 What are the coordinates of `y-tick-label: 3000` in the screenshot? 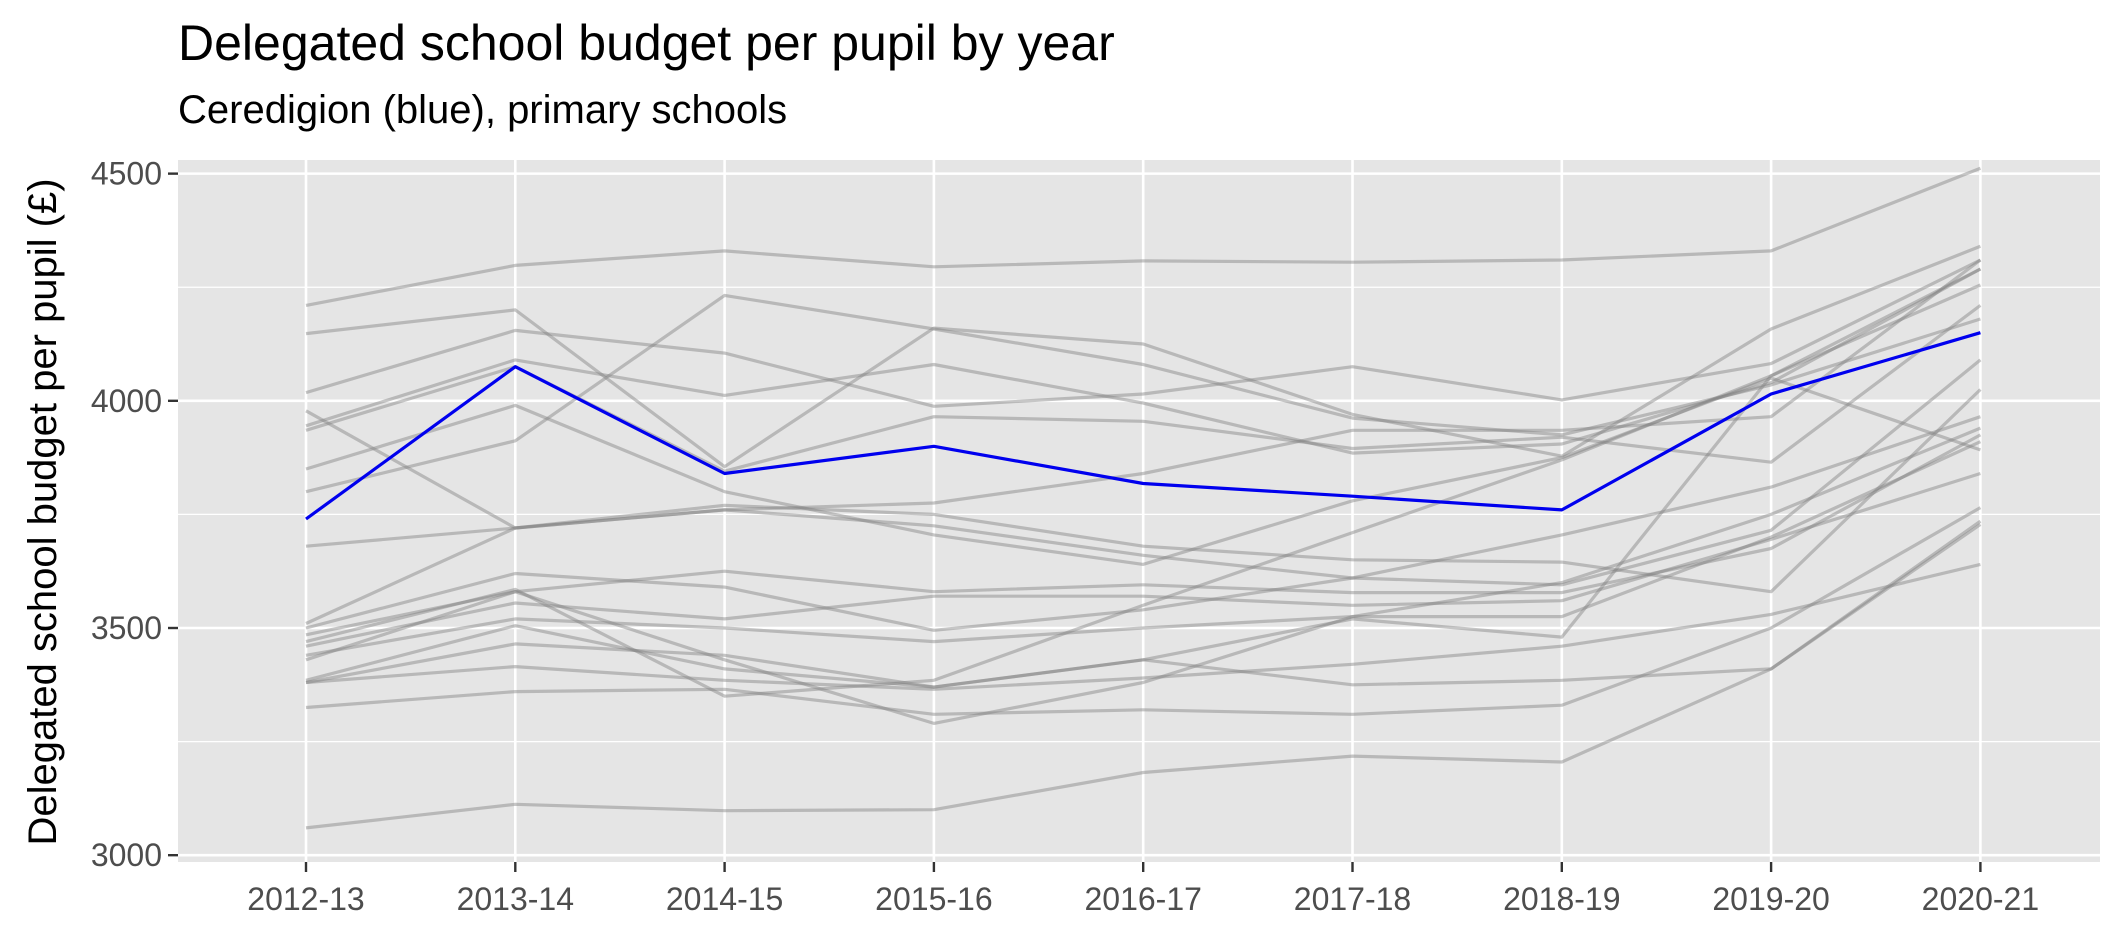 It's located at (126, 855).